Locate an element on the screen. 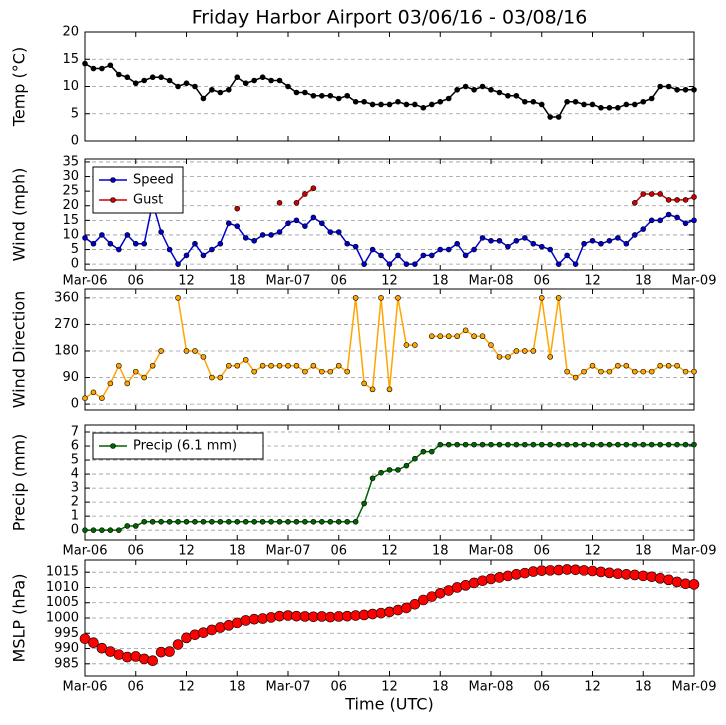  x-tick-label: 06 is located at coordinates (135, 551).